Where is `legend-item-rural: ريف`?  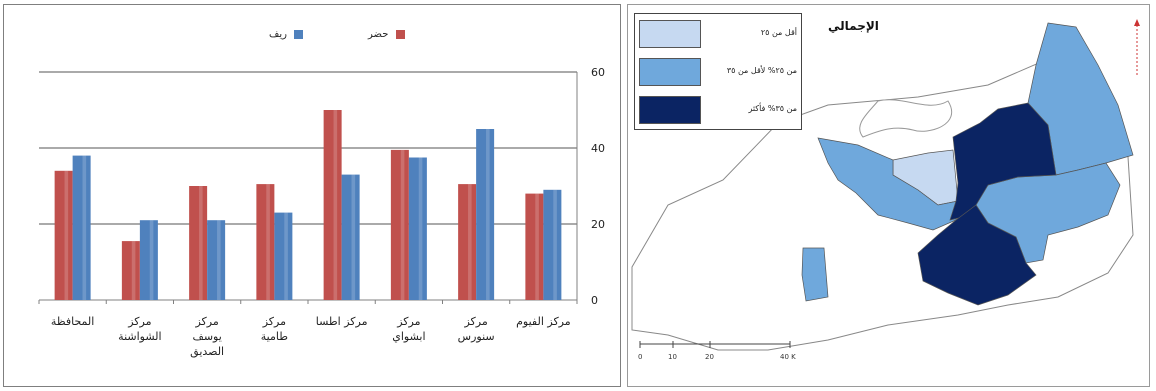 legend-item-rural: ريف is located at coordinates (286, 34).